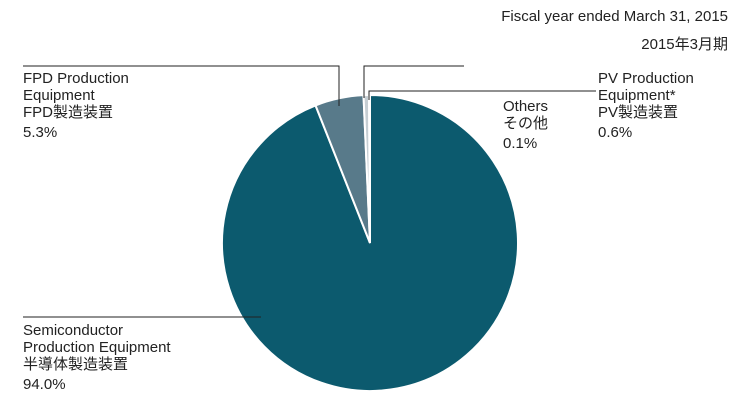 This screenshot has width=752, height=397. I want to click on pv-label-en: PV Production, so click(646, 78).